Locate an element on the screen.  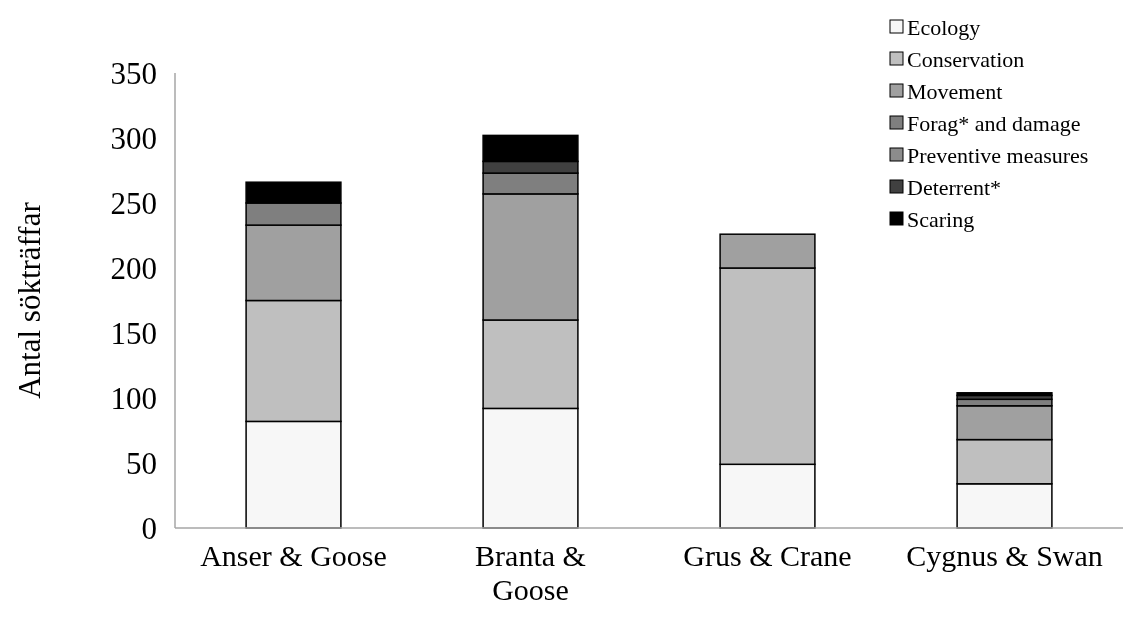
y-tick-label: 300 is located at coordinates (133, 138).